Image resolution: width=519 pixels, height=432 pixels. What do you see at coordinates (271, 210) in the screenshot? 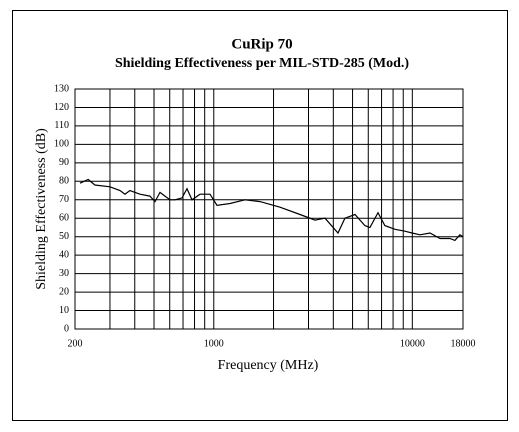
I see `data-line` at bounding box center [271, 210].